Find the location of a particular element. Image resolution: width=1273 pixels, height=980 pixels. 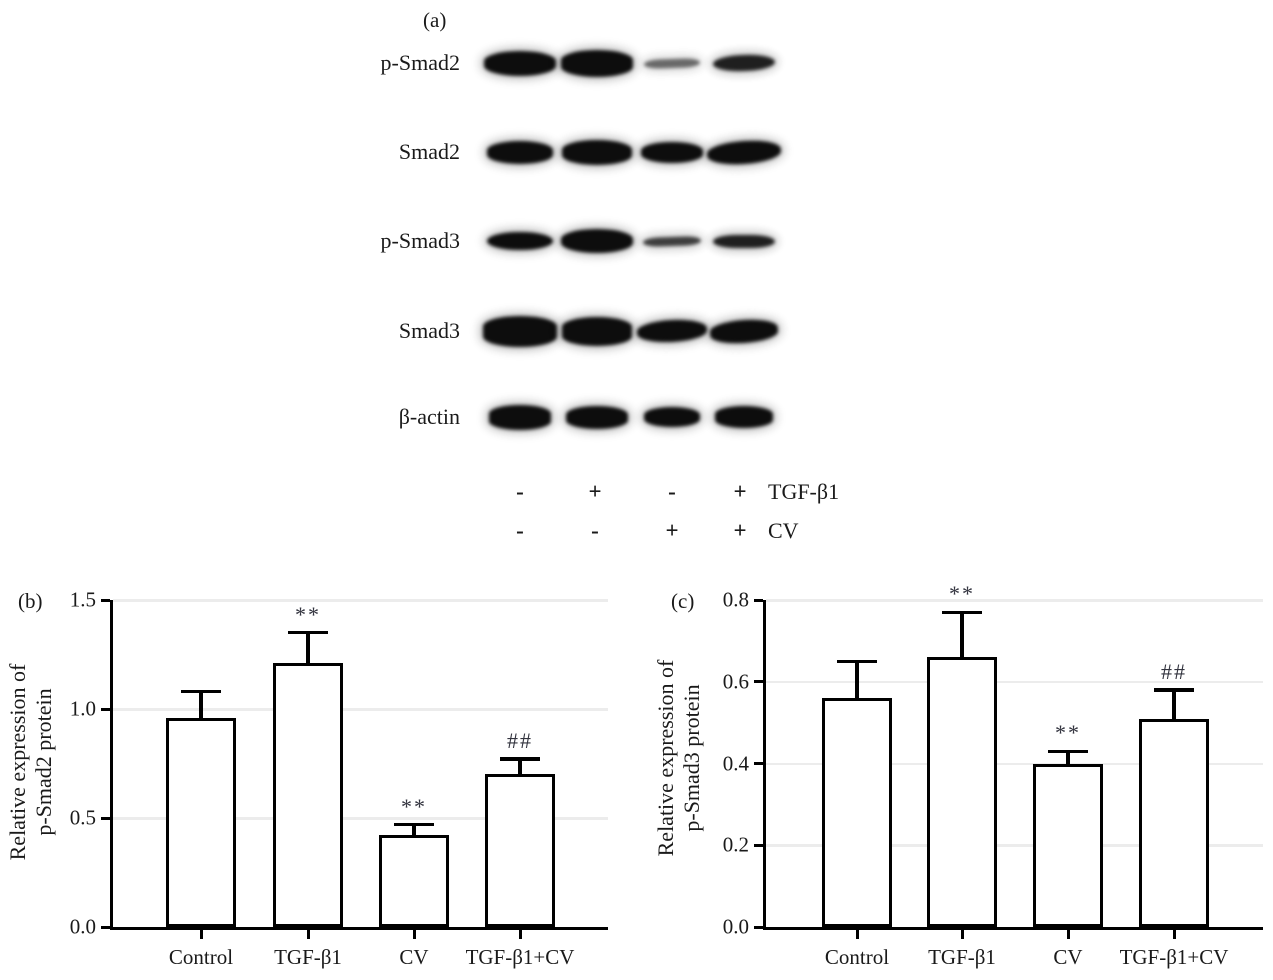

panel-b-label: (b) is located at coordinates (30, 601).